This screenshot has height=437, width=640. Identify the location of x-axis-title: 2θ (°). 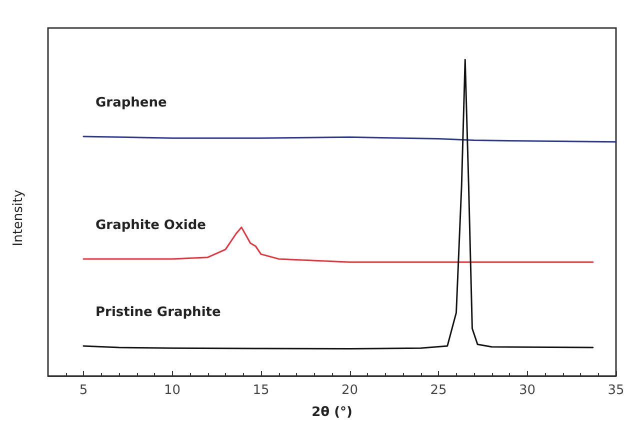
(332, 412).